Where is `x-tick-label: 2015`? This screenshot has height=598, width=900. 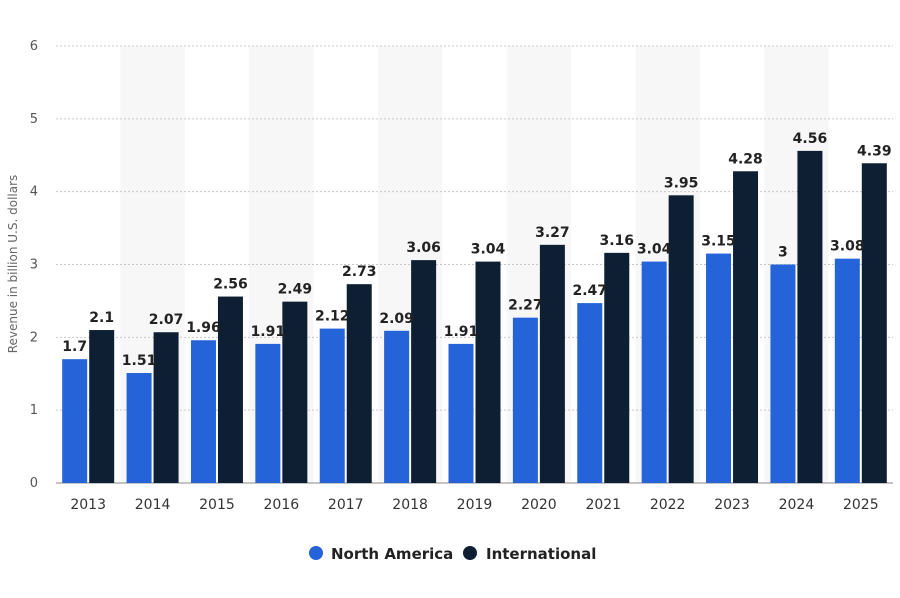 x-tick-label: 2015 is located at coordinates (217, 505).